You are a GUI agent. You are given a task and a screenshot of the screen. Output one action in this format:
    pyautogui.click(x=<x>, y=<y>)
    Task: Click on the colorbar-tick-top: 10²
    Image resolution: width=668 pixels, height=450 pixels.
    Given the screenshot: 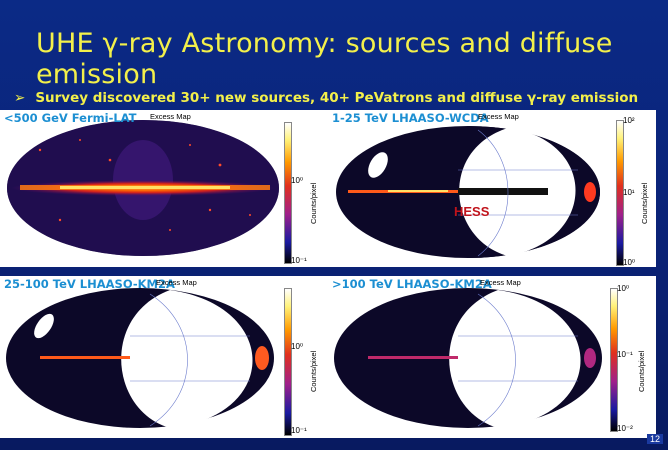 What is the action you would take?
    pyautogui.click(x=629, y=120)
    